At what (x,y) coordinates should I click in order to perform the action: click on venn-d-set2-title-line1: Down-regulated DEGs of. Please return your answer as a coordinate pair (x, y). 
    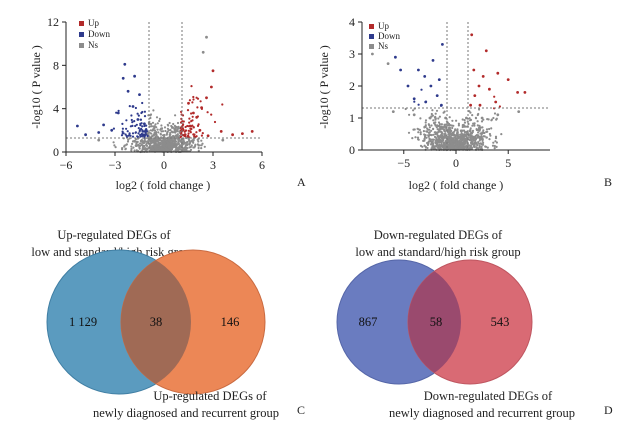
    Looking at the image, I should click on (488, 396).